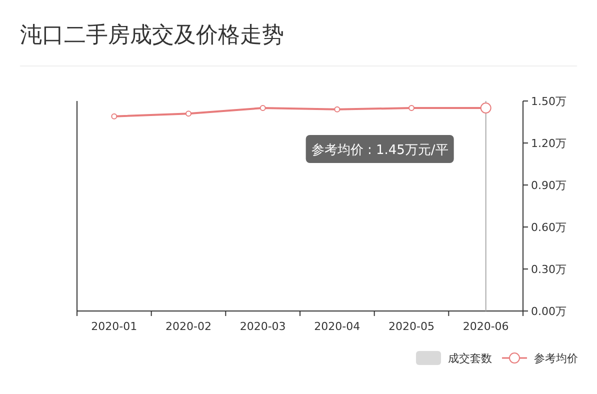 The height and width of the screenshot is (394, 597). What do you see at coordinates (470, 358) in the screenshot?
I see `legend-label: 成交套数` at bounding box center [470, 358].